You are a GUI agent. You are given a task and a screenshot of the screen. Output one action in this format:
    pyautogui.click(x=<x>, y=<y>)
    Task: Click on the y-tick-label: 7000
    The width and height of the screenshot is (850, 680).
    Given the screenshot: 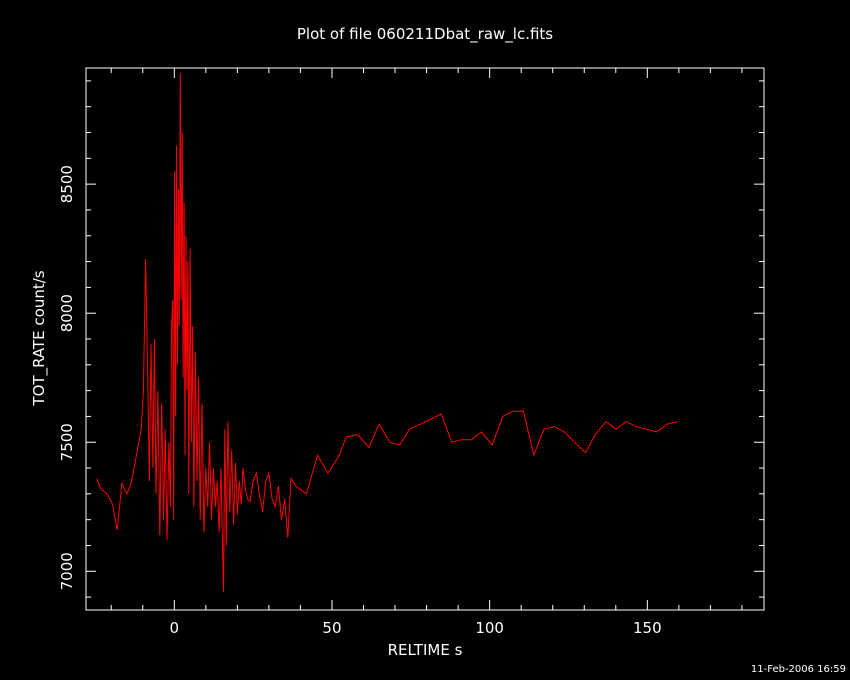 What is the action you would take?
    pyautogui.click(x=67, y=571)
    